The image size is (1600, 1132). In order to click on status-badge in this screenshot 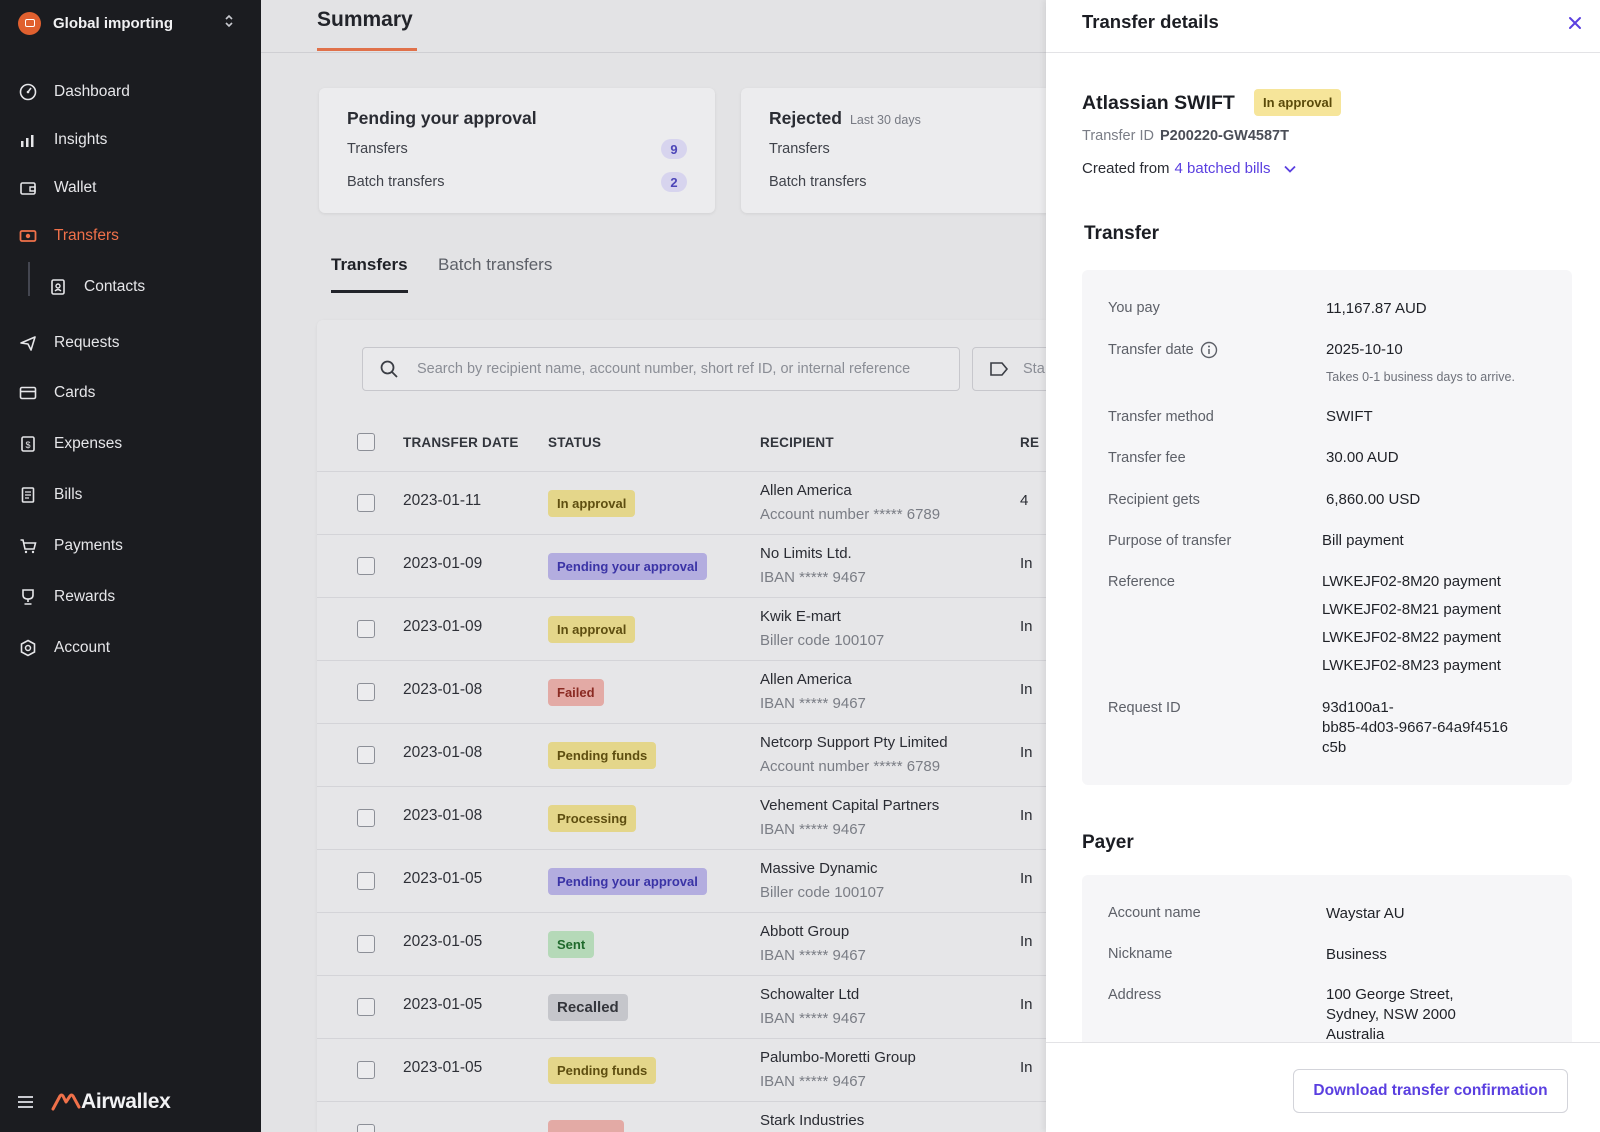, I will do `click(586, 1126)`.